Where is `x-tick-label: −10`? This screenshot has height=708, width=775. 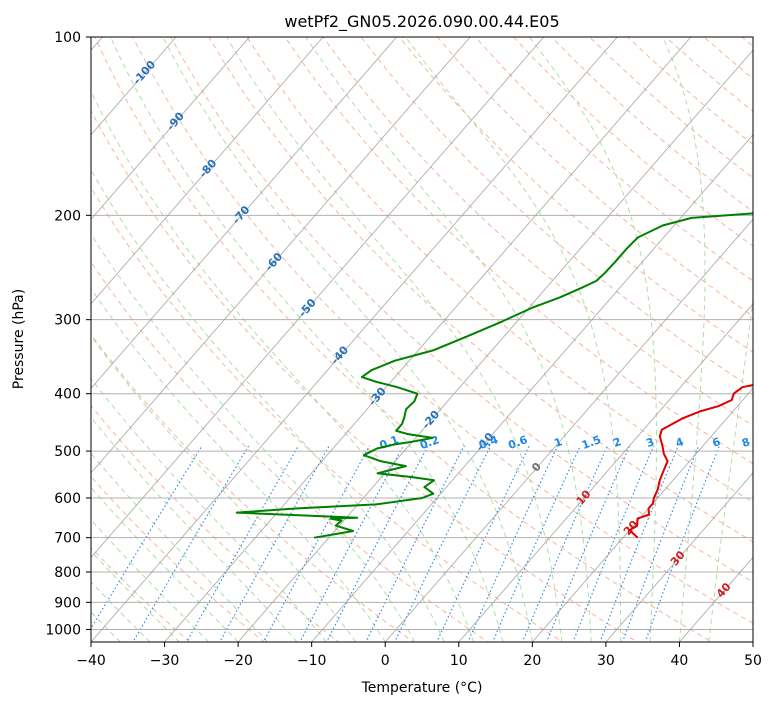 x-tick-label: −10 is located at coordinates (312, 661).